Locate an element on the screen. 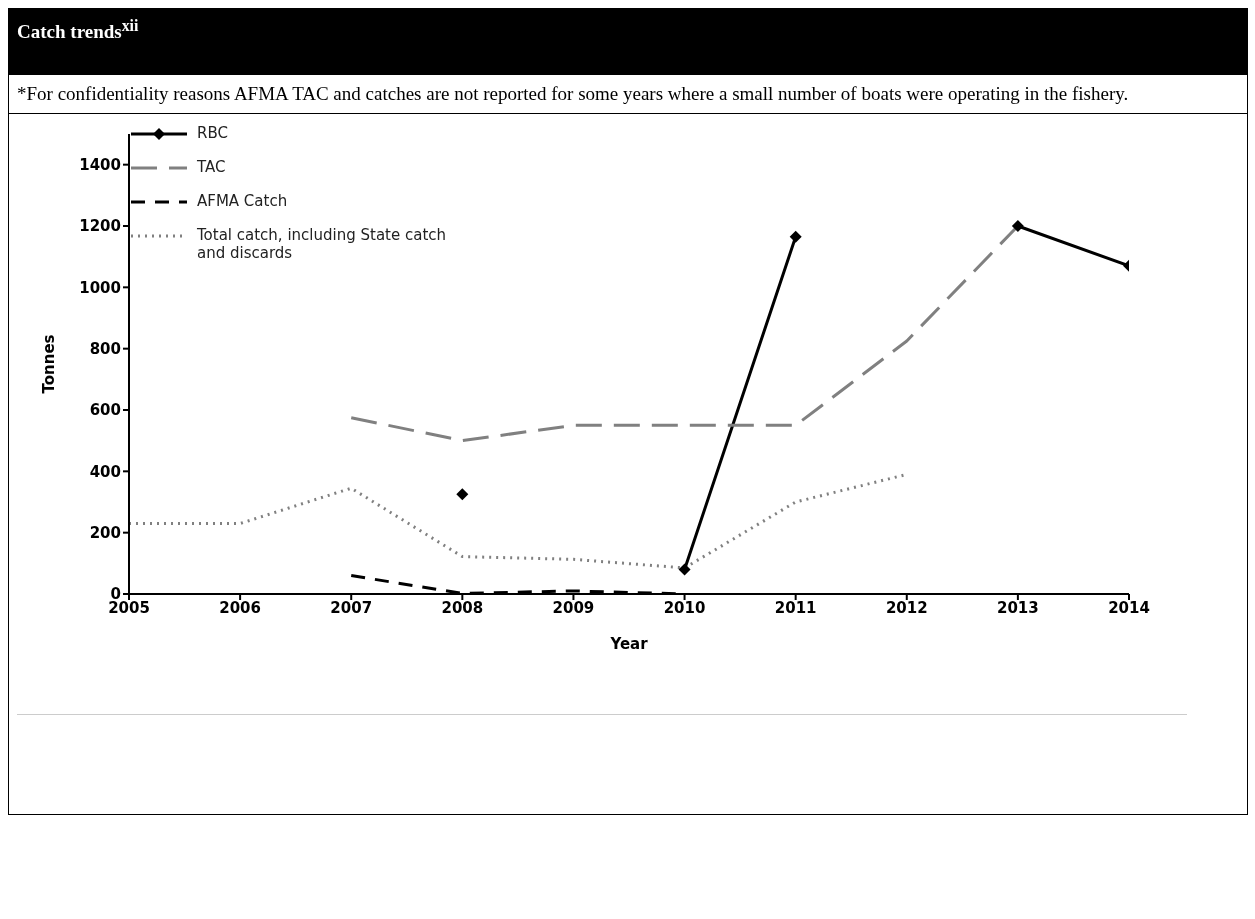 This screenshot has height=919, width=1255. x-tick-label: 2007 is located at coordinates (351, 607).